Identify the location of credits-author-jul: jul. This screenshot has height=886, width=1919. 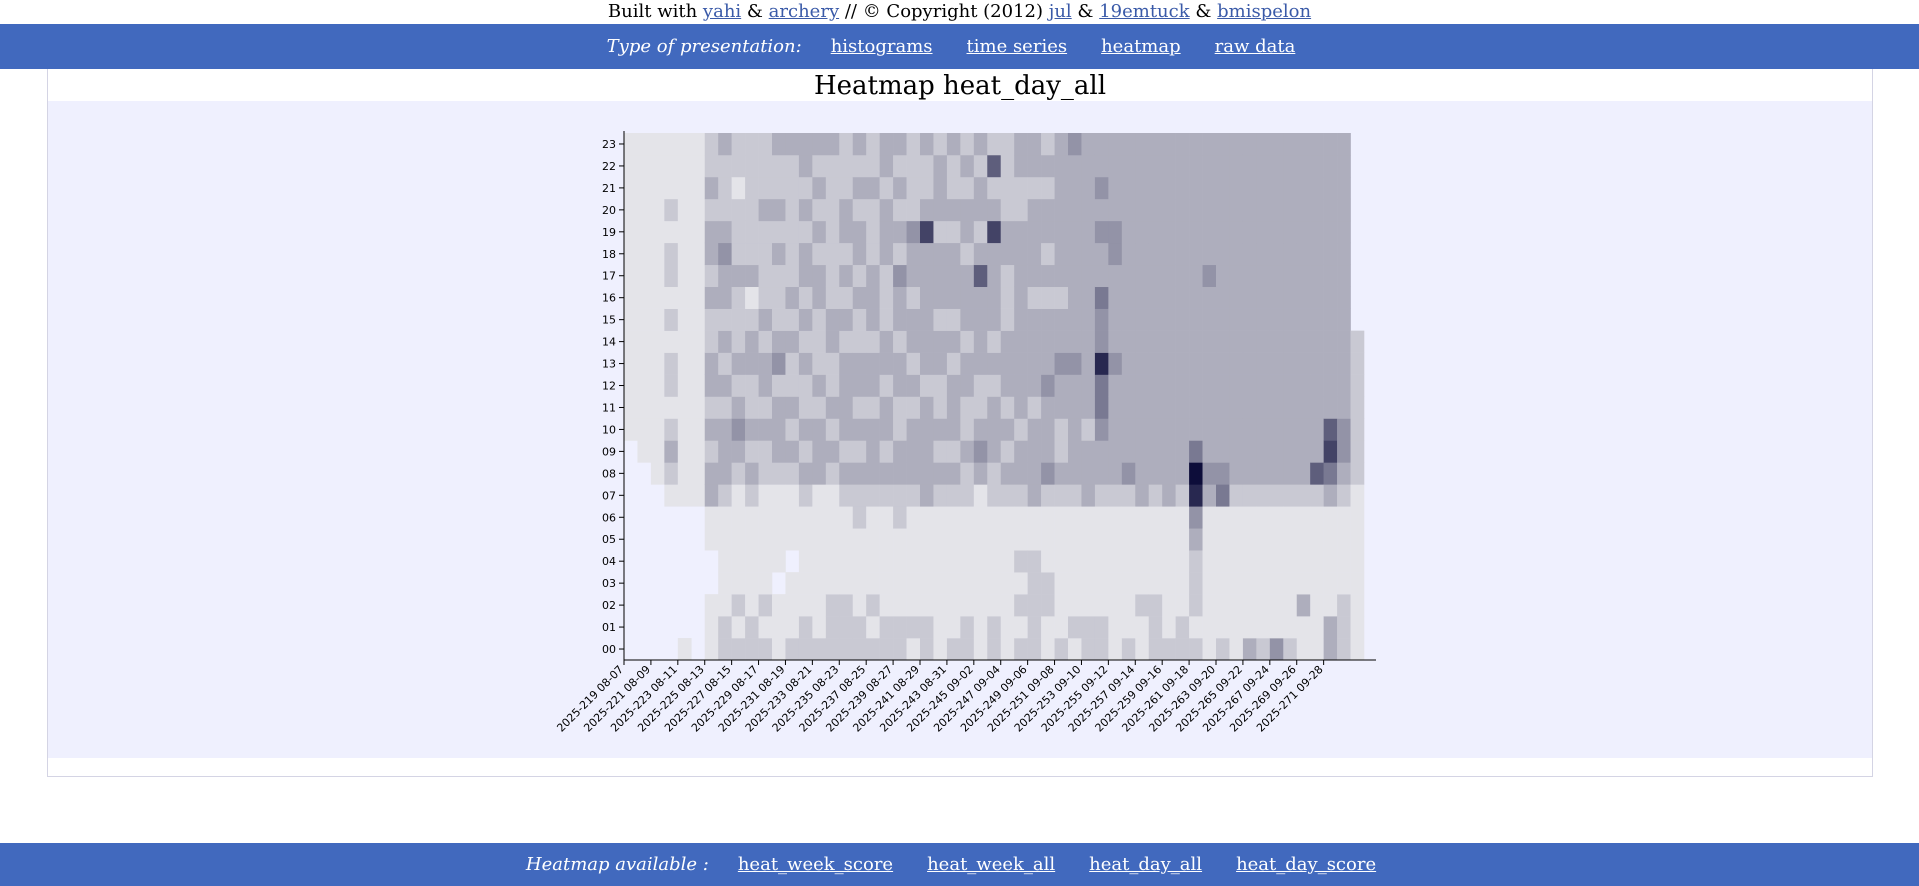
(1060, 11).